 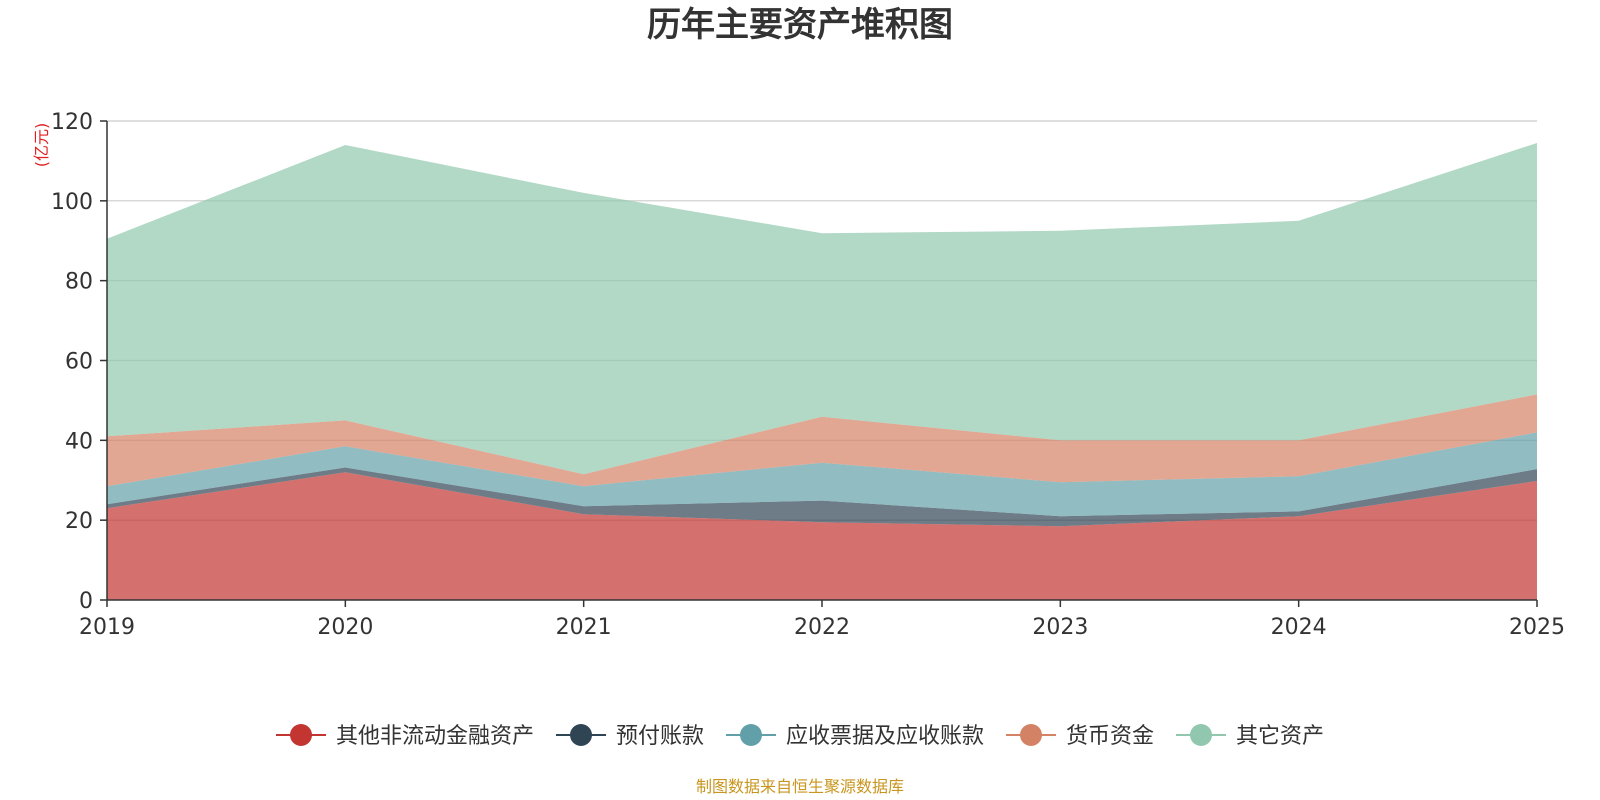 What do you see at coordinates (1299, 627) in the screenshot?
I see `x-tick-label-2024: 2024` at bounding box center [1299, 627].